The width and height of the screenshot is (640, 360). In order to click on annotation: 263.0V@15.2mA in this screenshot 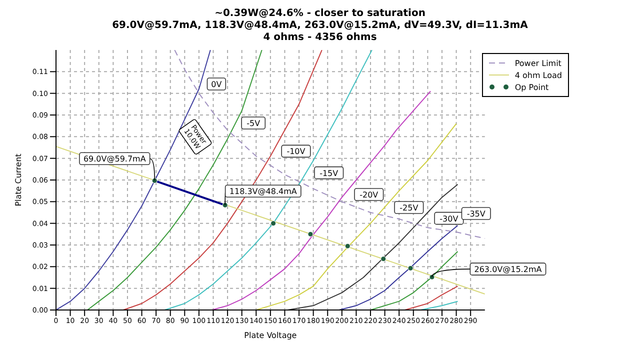, I will do `click(508, 269)`.